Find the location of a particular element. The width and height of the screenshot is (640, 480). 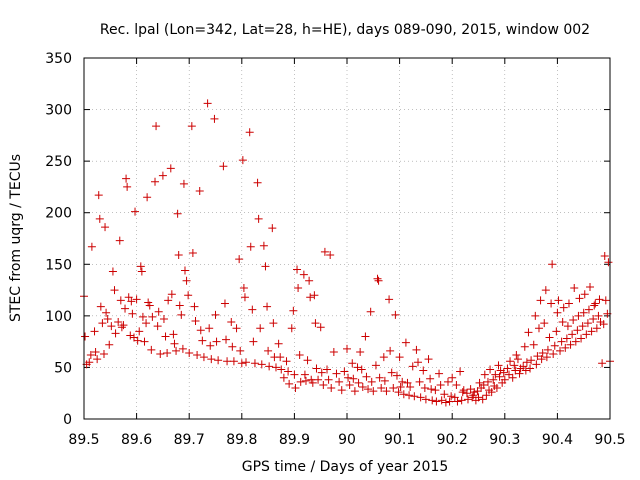

x-axis-label: GPS time / Days of year 2015 is located at coordinates (345, 467).